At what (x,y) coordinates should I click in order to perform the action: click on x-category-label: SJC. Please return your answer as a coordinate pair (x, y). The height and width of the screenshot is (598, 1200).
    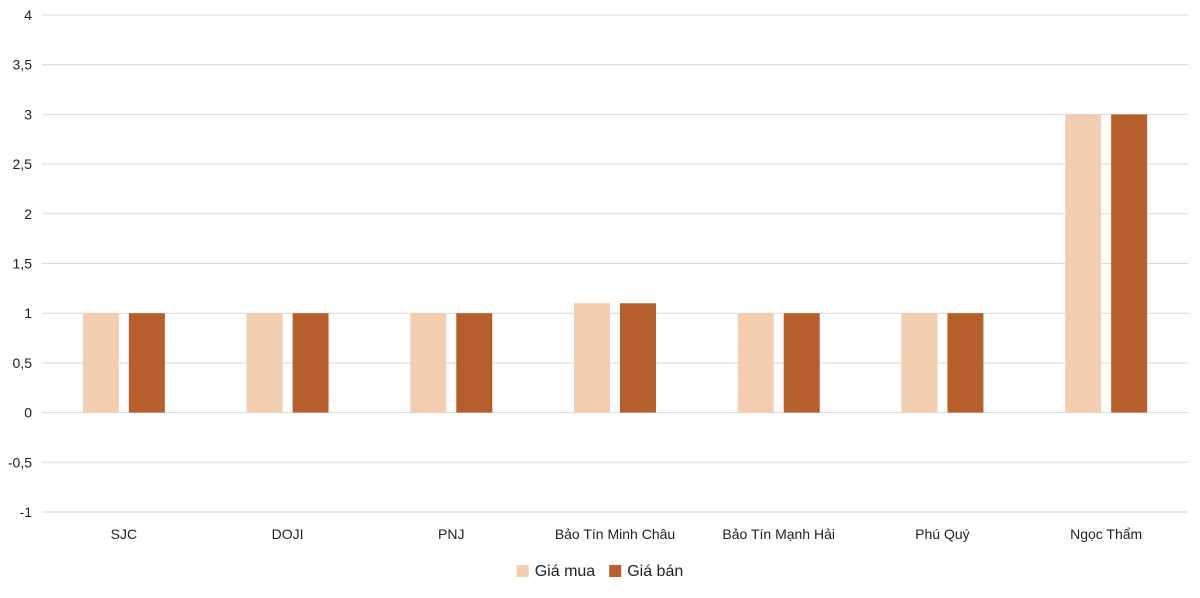
    Looking at the image, I should click on (124, 534).